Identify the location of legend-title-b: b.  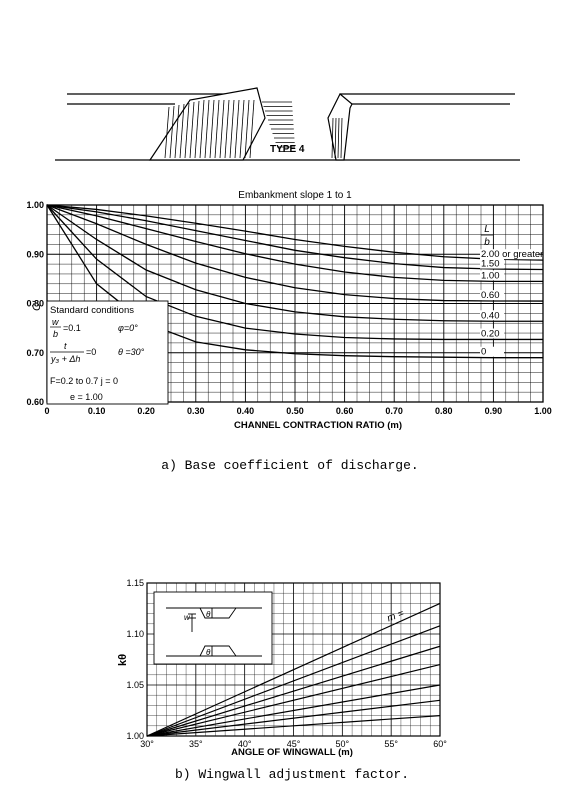
(487, 242).